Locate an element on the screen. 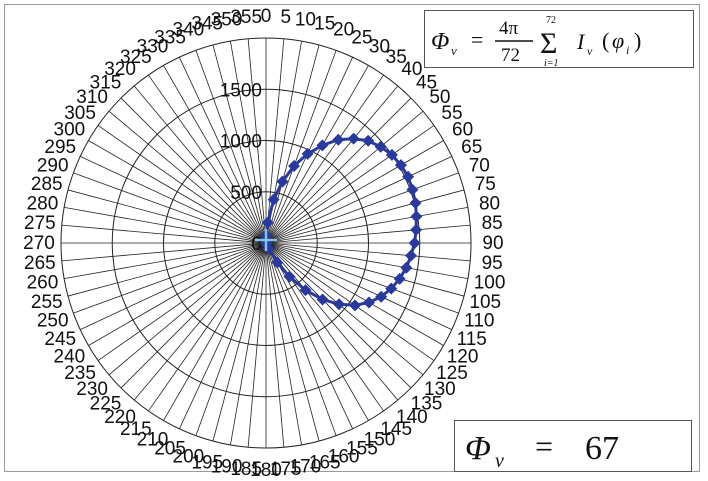  angle-tick-label: 220 is located at coordinates (120, 417).